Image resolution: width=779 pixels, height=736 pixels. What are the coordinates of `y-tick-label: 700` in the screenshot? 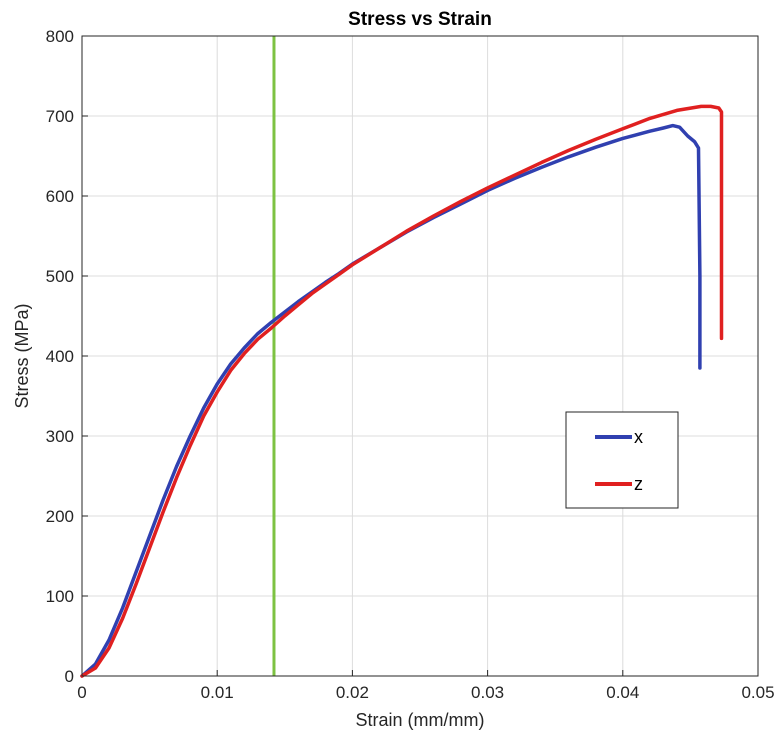 It's located at (60, 116).